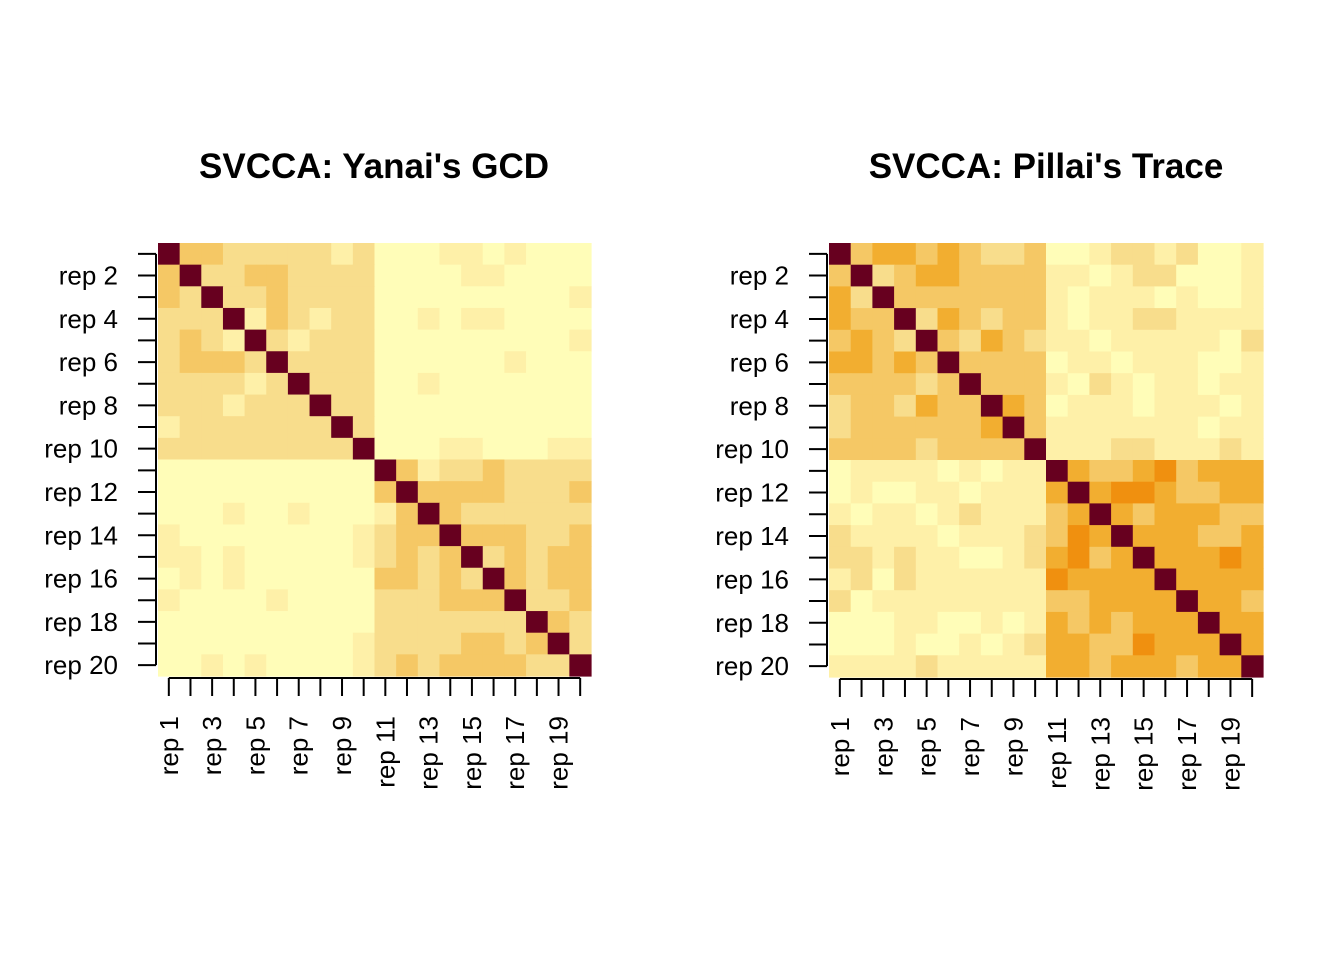 This screenshot has height=960, width=1344. Describe the element at coordinates (81, 492) in the screenshot. I see `y-tick-label: rep 12` at that location.